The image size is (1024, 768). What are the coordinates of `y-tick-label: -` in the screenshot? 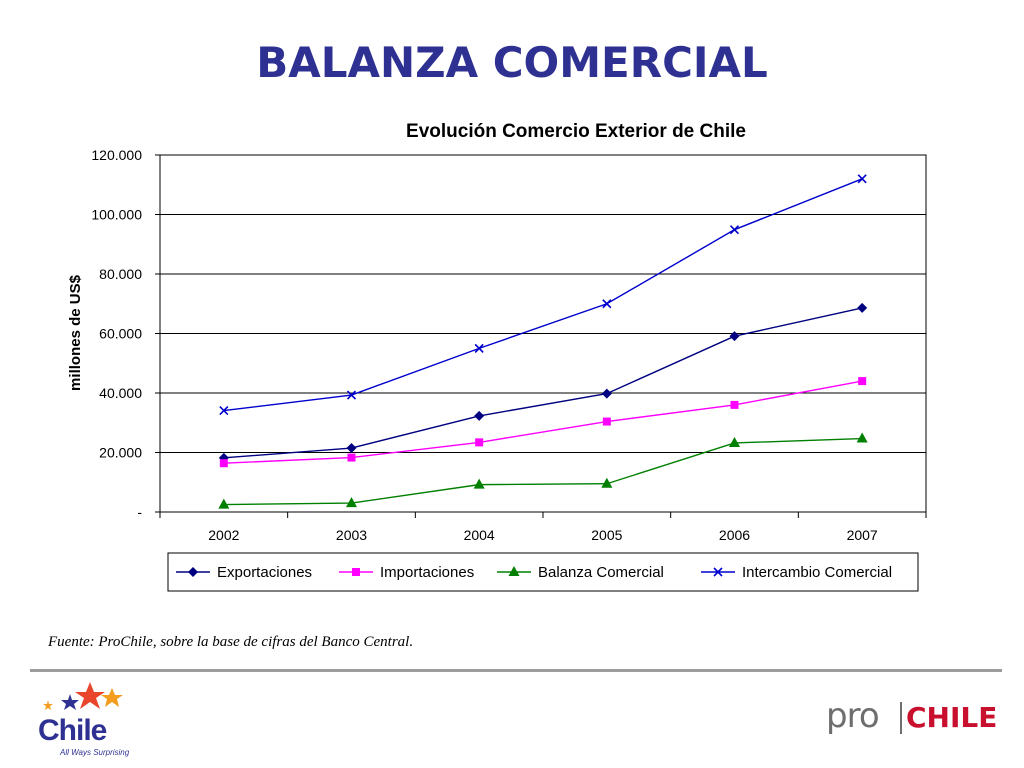 It's located at (139, 512).